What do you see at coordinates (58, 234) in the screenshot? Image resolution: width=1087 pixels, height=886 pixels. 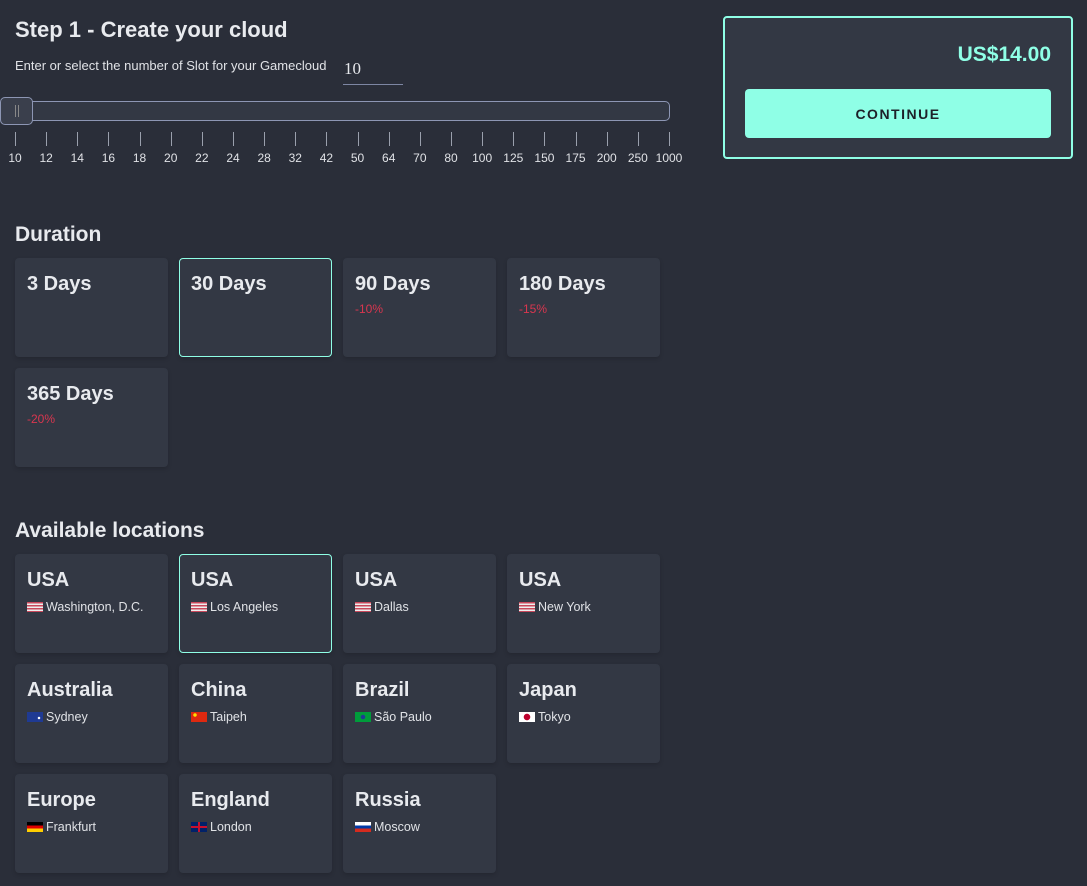 I see `duration-heading: Duration` at bounding box center [58, 234].